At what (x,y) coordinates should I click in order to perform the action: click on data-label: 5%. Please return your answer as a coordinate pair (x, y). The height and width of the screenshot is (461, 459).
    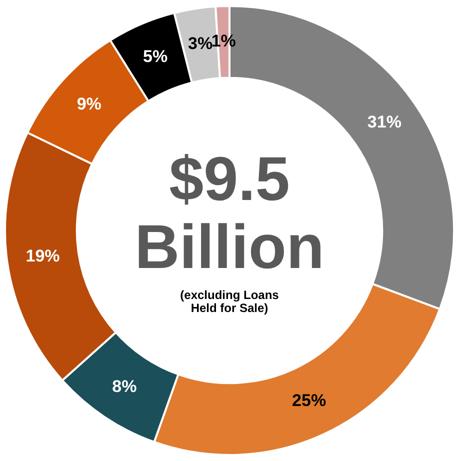
    Looking at the image, I should click on (155, 56).